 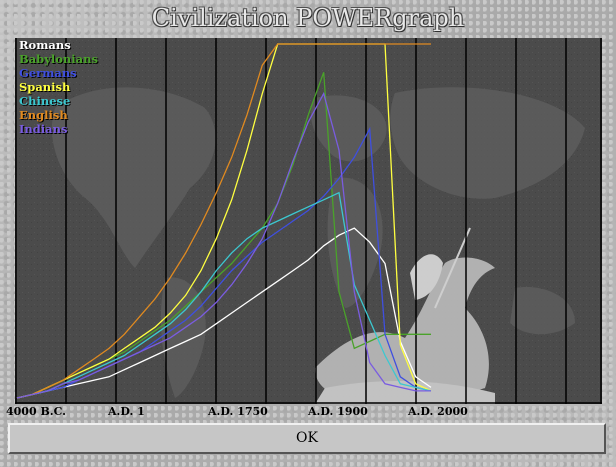 I want to click on x-tick-label: A.D. 2000, so click(x=438, y=411).